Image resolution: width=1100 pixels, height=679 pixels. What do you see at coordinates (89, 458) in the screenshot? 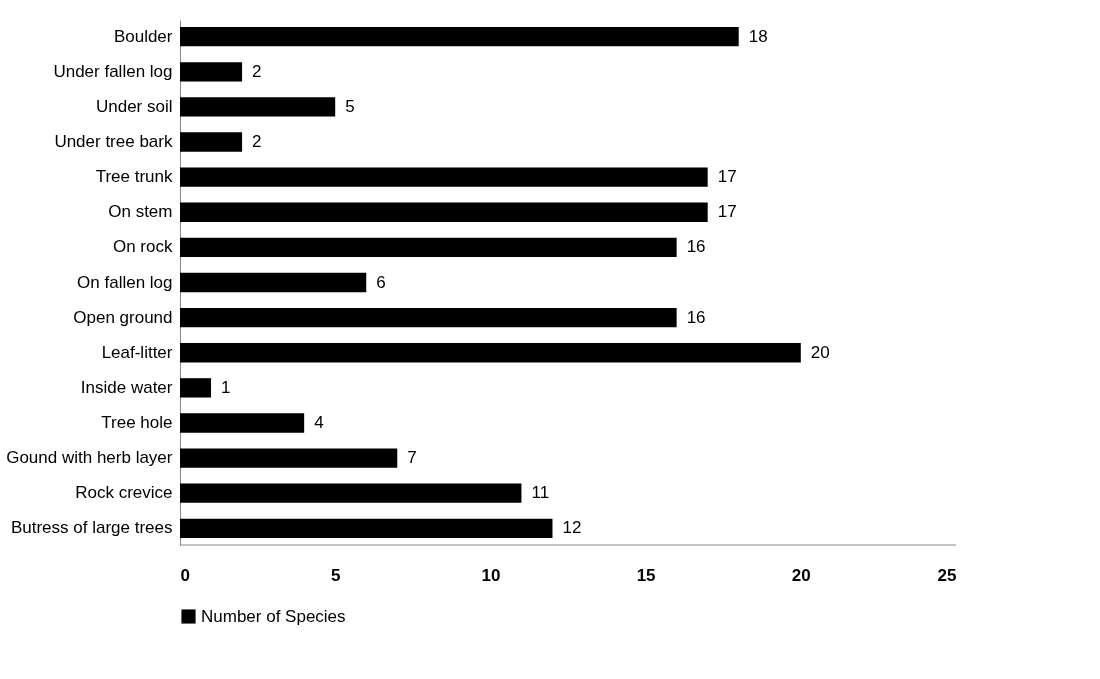
I see `y-tick-label: Gound with herb layer` at bounding box center [89, 458].